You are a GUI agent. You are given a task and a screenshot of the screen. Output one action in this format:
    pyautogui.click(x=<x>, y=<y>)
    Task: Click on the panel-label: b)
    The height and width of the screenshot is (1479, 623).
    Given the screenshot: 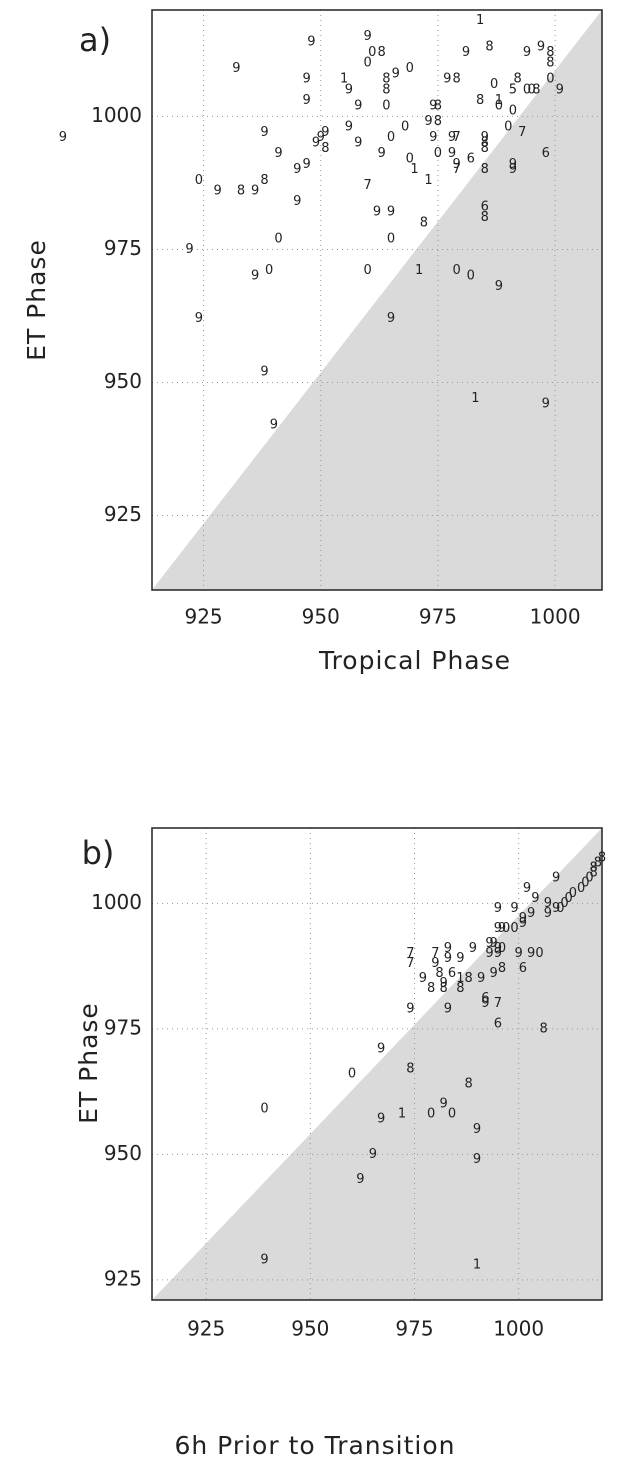 What is the action you would take?
    pyautogui.click(x=98, y=853)
    